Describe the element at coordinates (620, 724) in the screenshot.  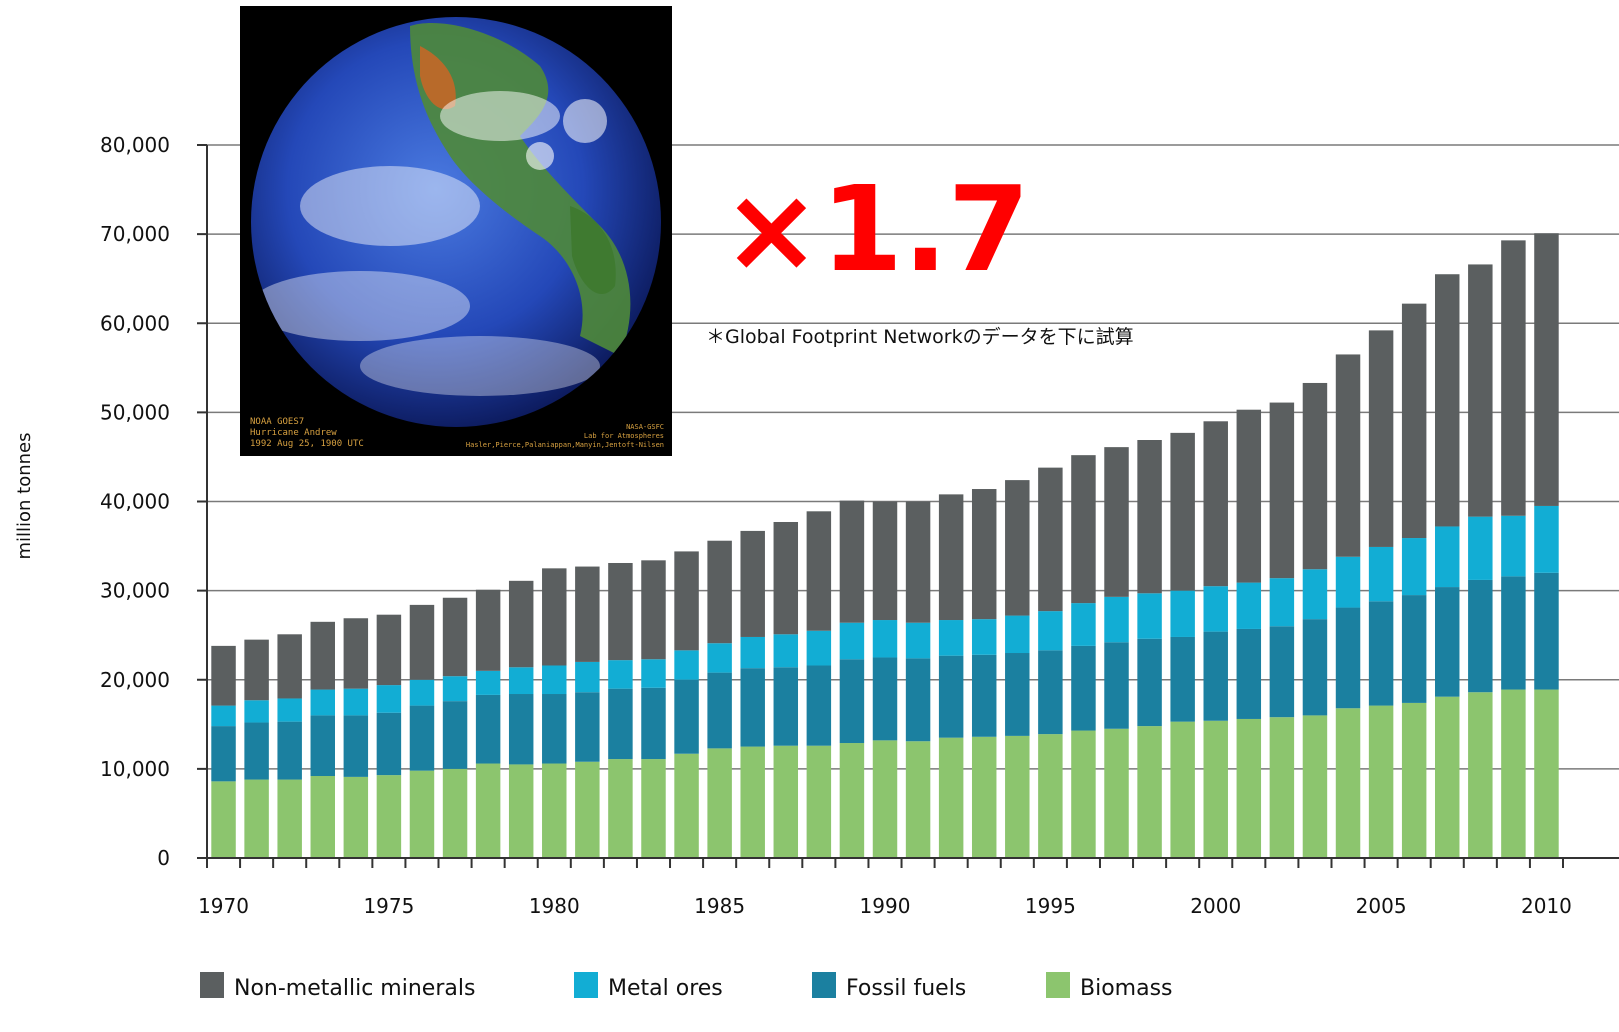
I see `bar-fossil-fuels-1982` at that location.